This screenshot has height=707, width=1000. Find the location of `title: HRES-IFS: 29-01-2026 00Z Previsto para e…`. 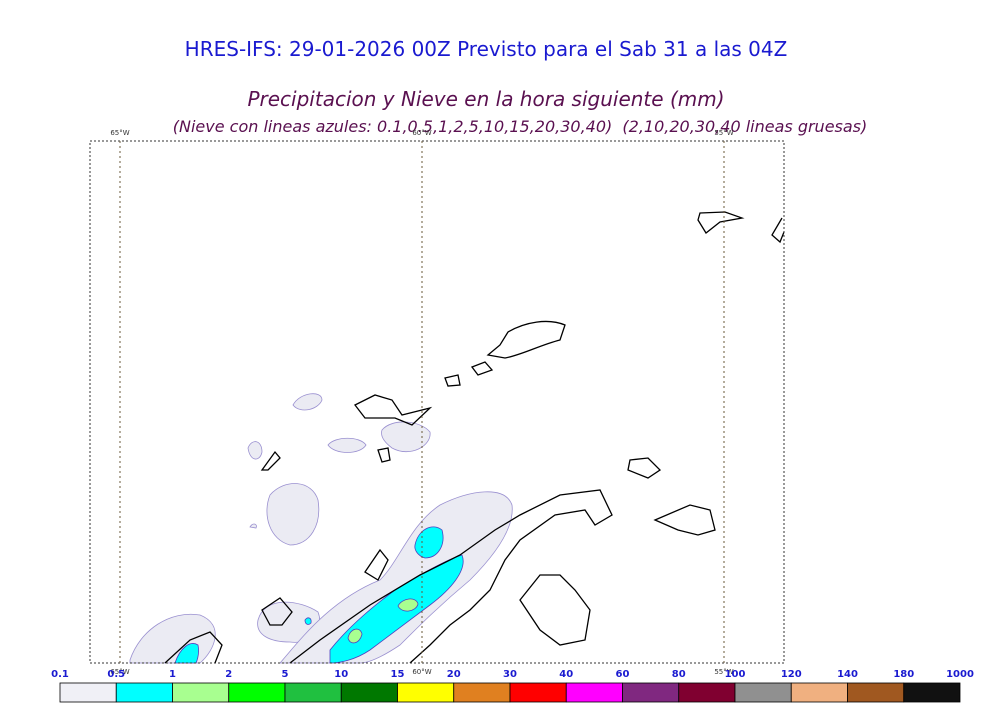

title: HRES-IFS: 29-01-2026 00Z Previsto para e… is located at coordinates (486, 49).